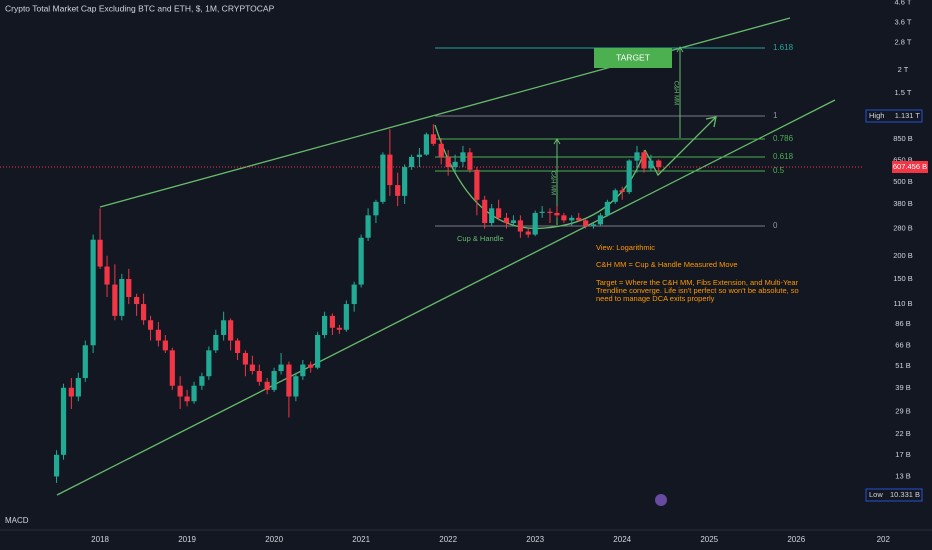  I want to click on y-tick-label: 280 B, so click(903, 228).